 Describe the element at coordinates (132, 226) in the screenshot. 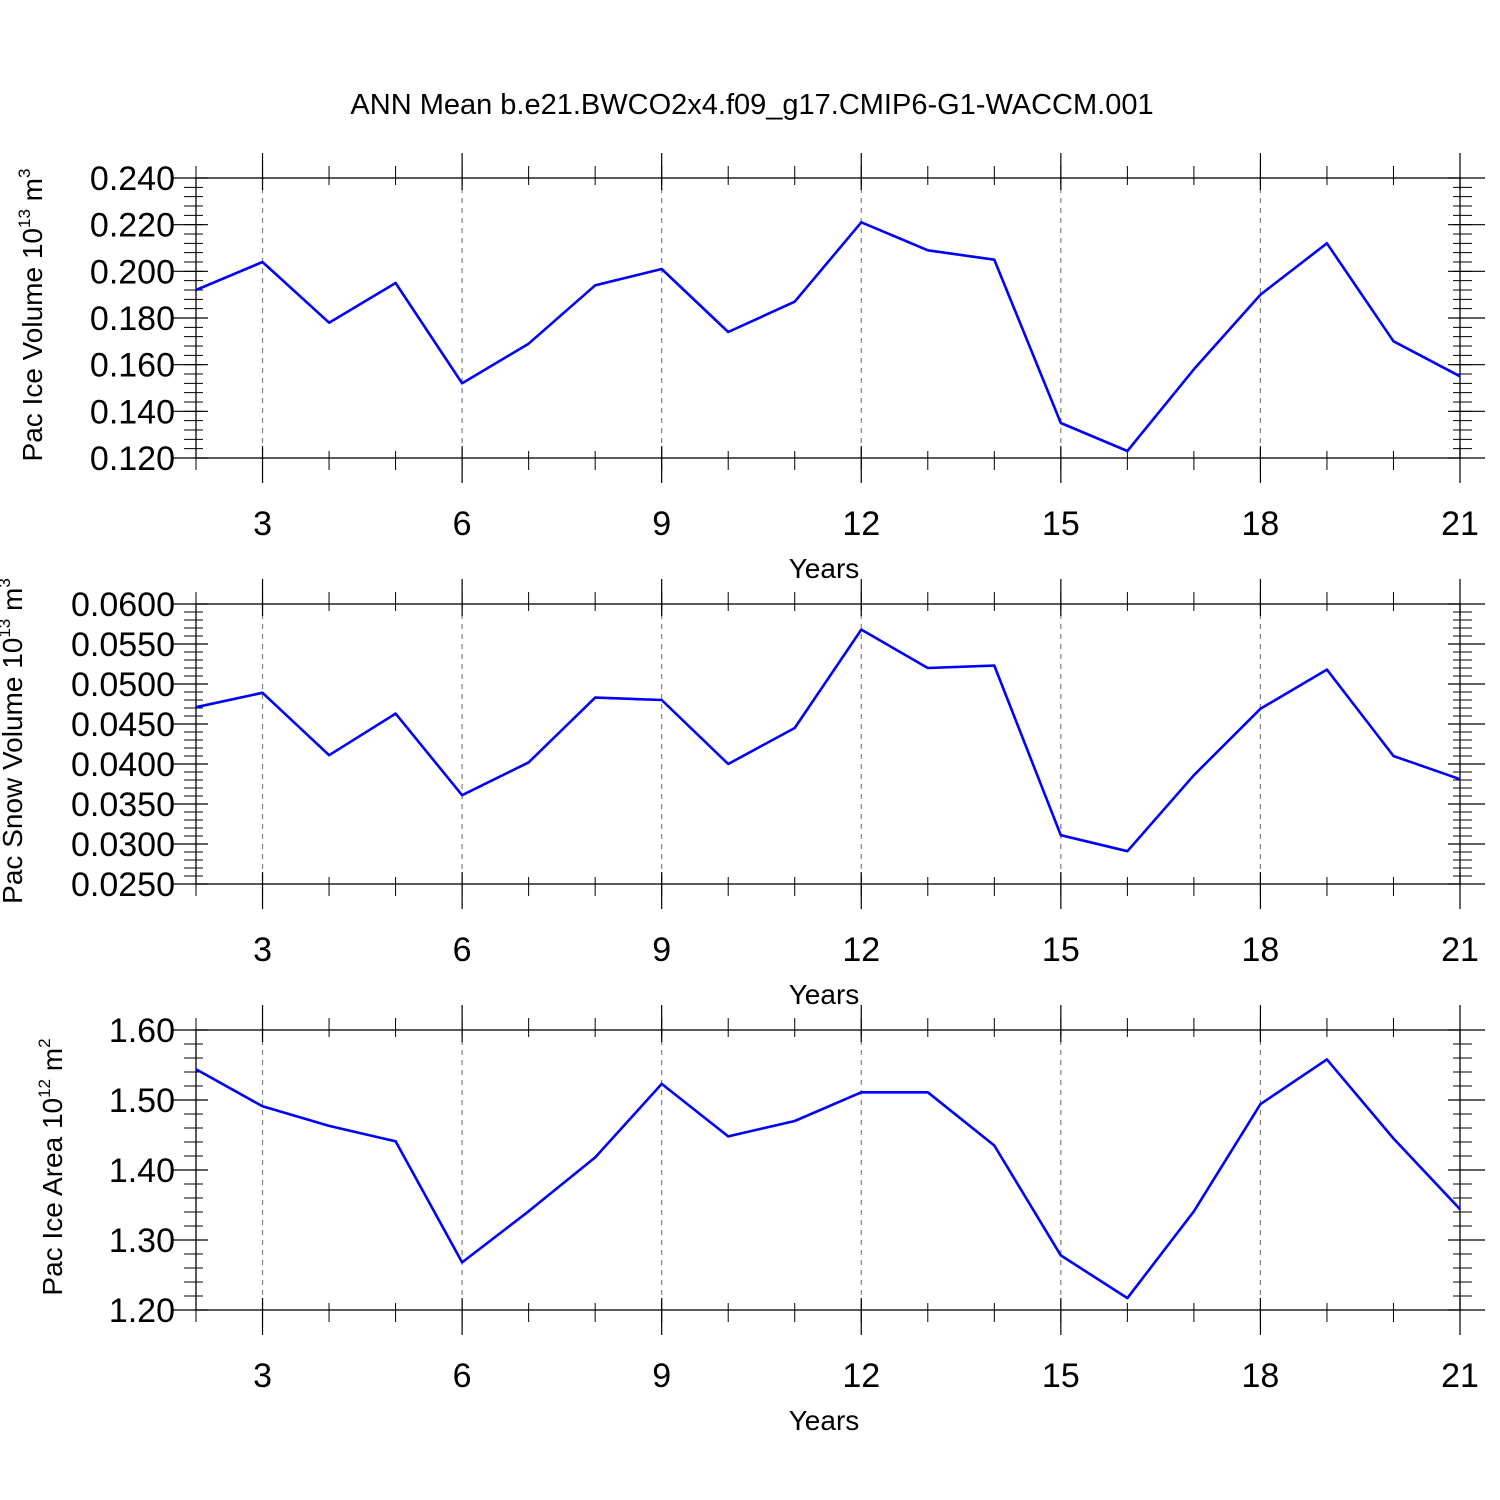

I see `y-tick-label: 0.220` at that location.